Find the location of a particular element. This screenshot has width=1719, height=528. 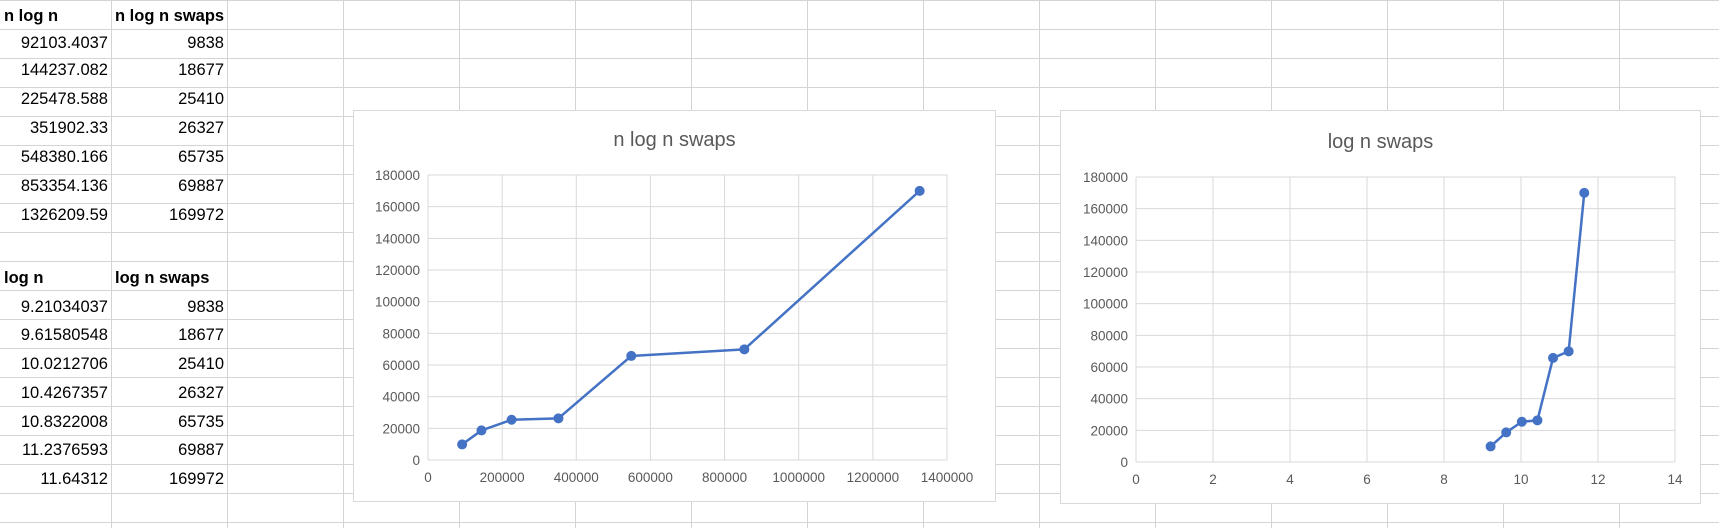

x-tick-label: 12 is located at coordinates (1597, 479).